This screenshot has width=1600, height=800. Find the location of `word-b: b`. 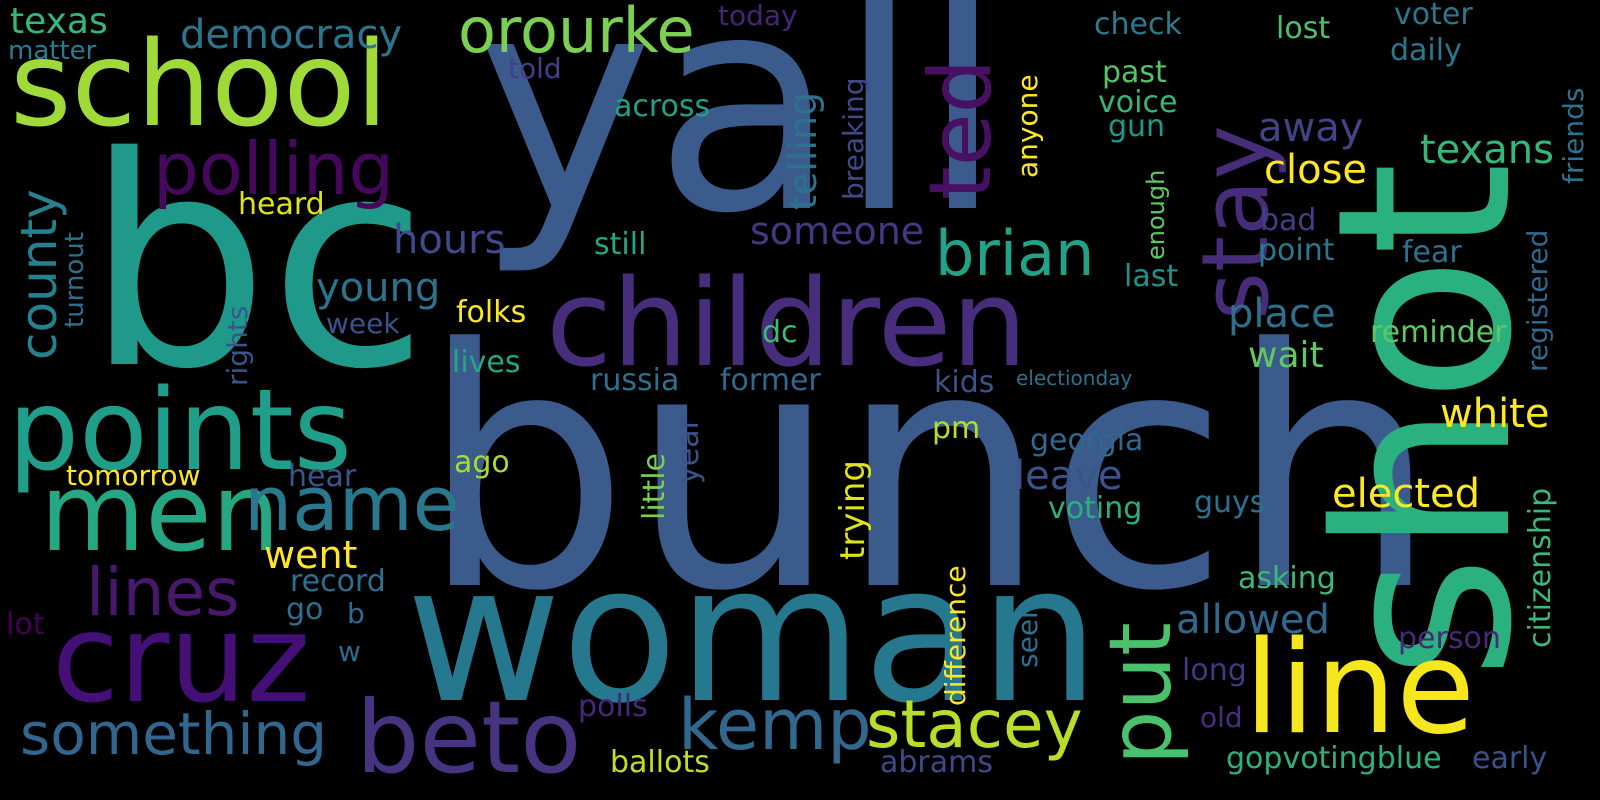

word-b: b is located at coordinates (356, 613).